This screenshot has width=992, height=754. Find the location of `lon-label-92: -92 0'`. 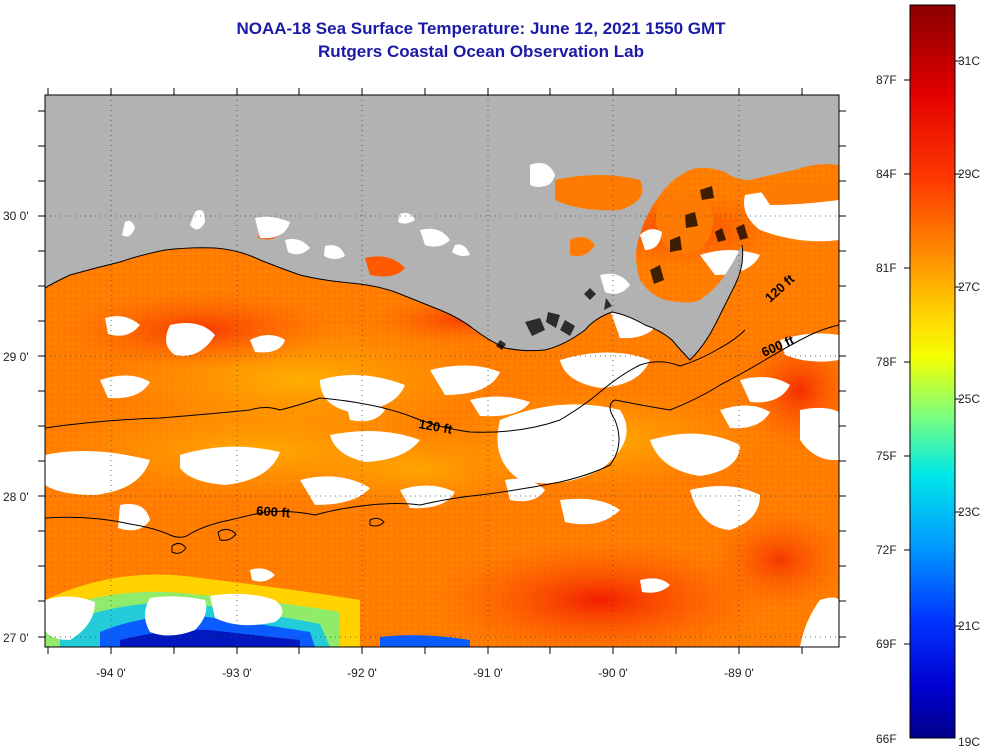

lon-label-92: -92 0' is located at coordinates (362, 673).